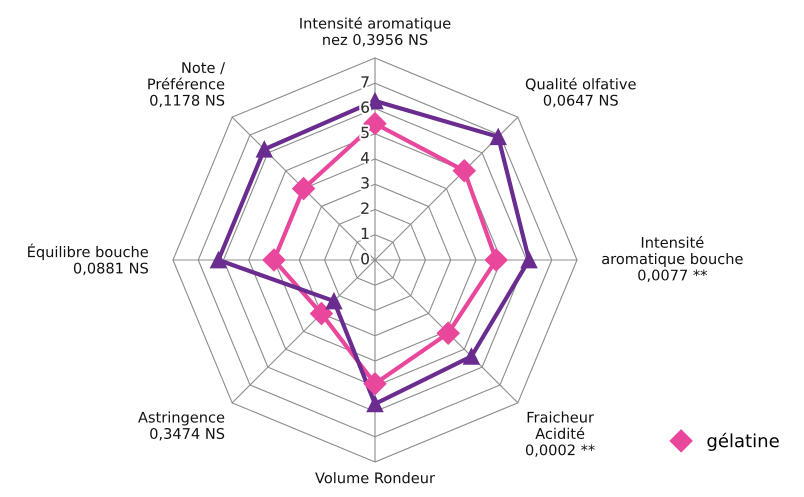  Describe the element at coordinates (365, 158) in the screenshot. I see `y-tick-label: 4` at that location.